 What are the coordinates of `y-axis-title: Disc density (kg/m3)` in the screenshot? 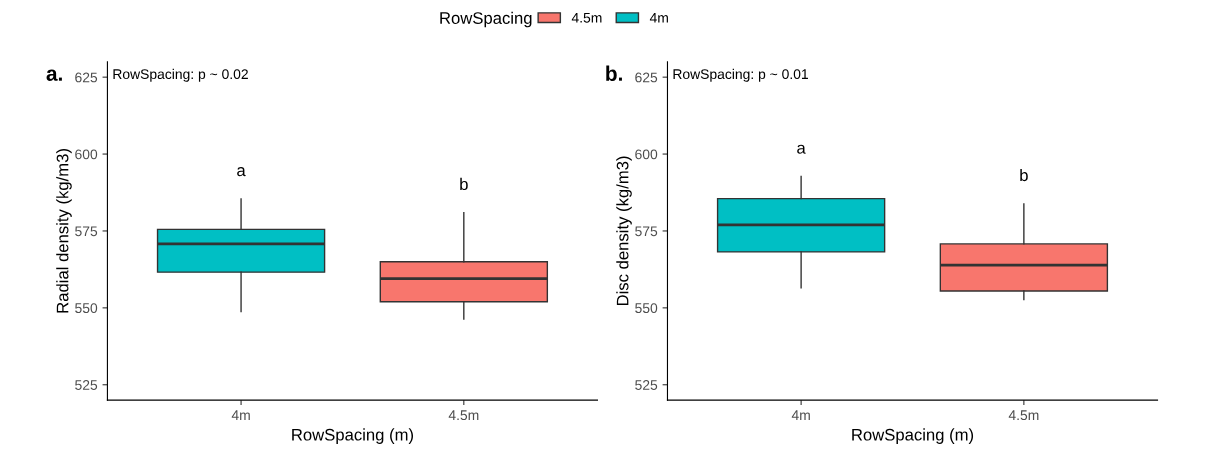 It's located at (624, 231).